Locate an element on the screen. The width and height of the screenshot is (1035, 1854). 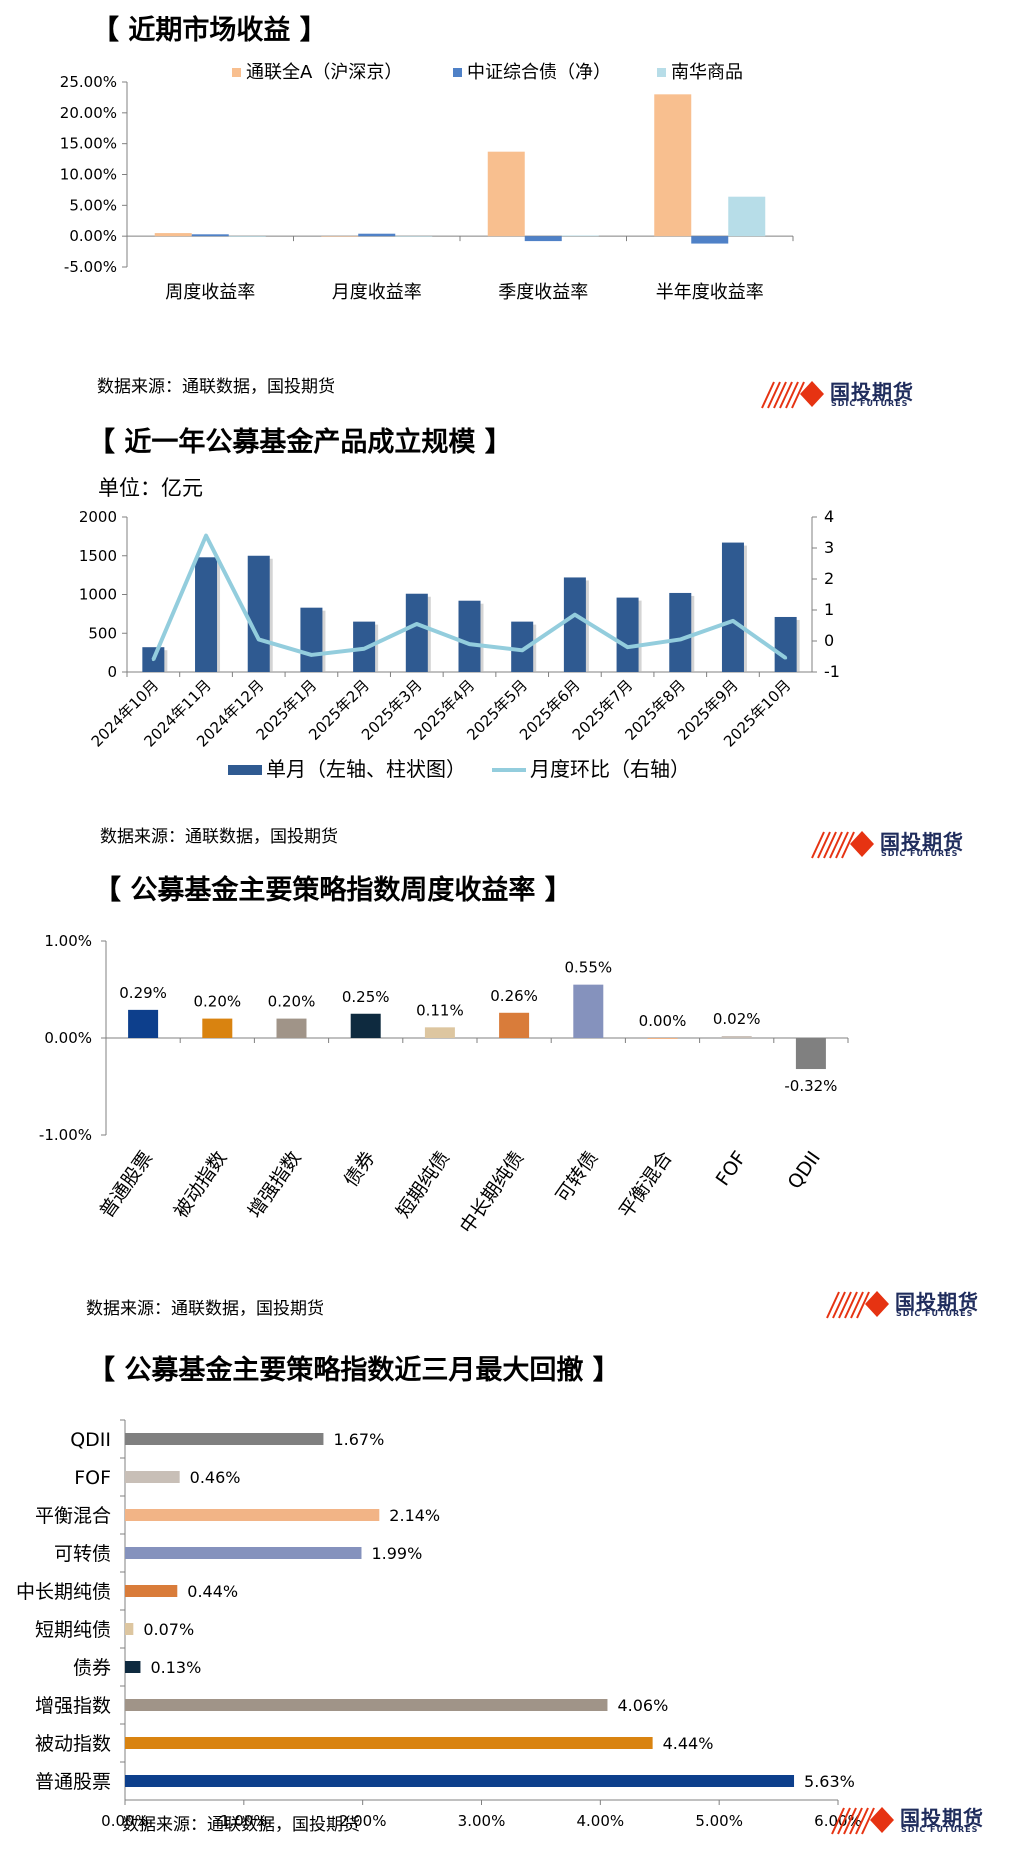
data-label-7: 0.00% is located at coordinates (663, 1021).